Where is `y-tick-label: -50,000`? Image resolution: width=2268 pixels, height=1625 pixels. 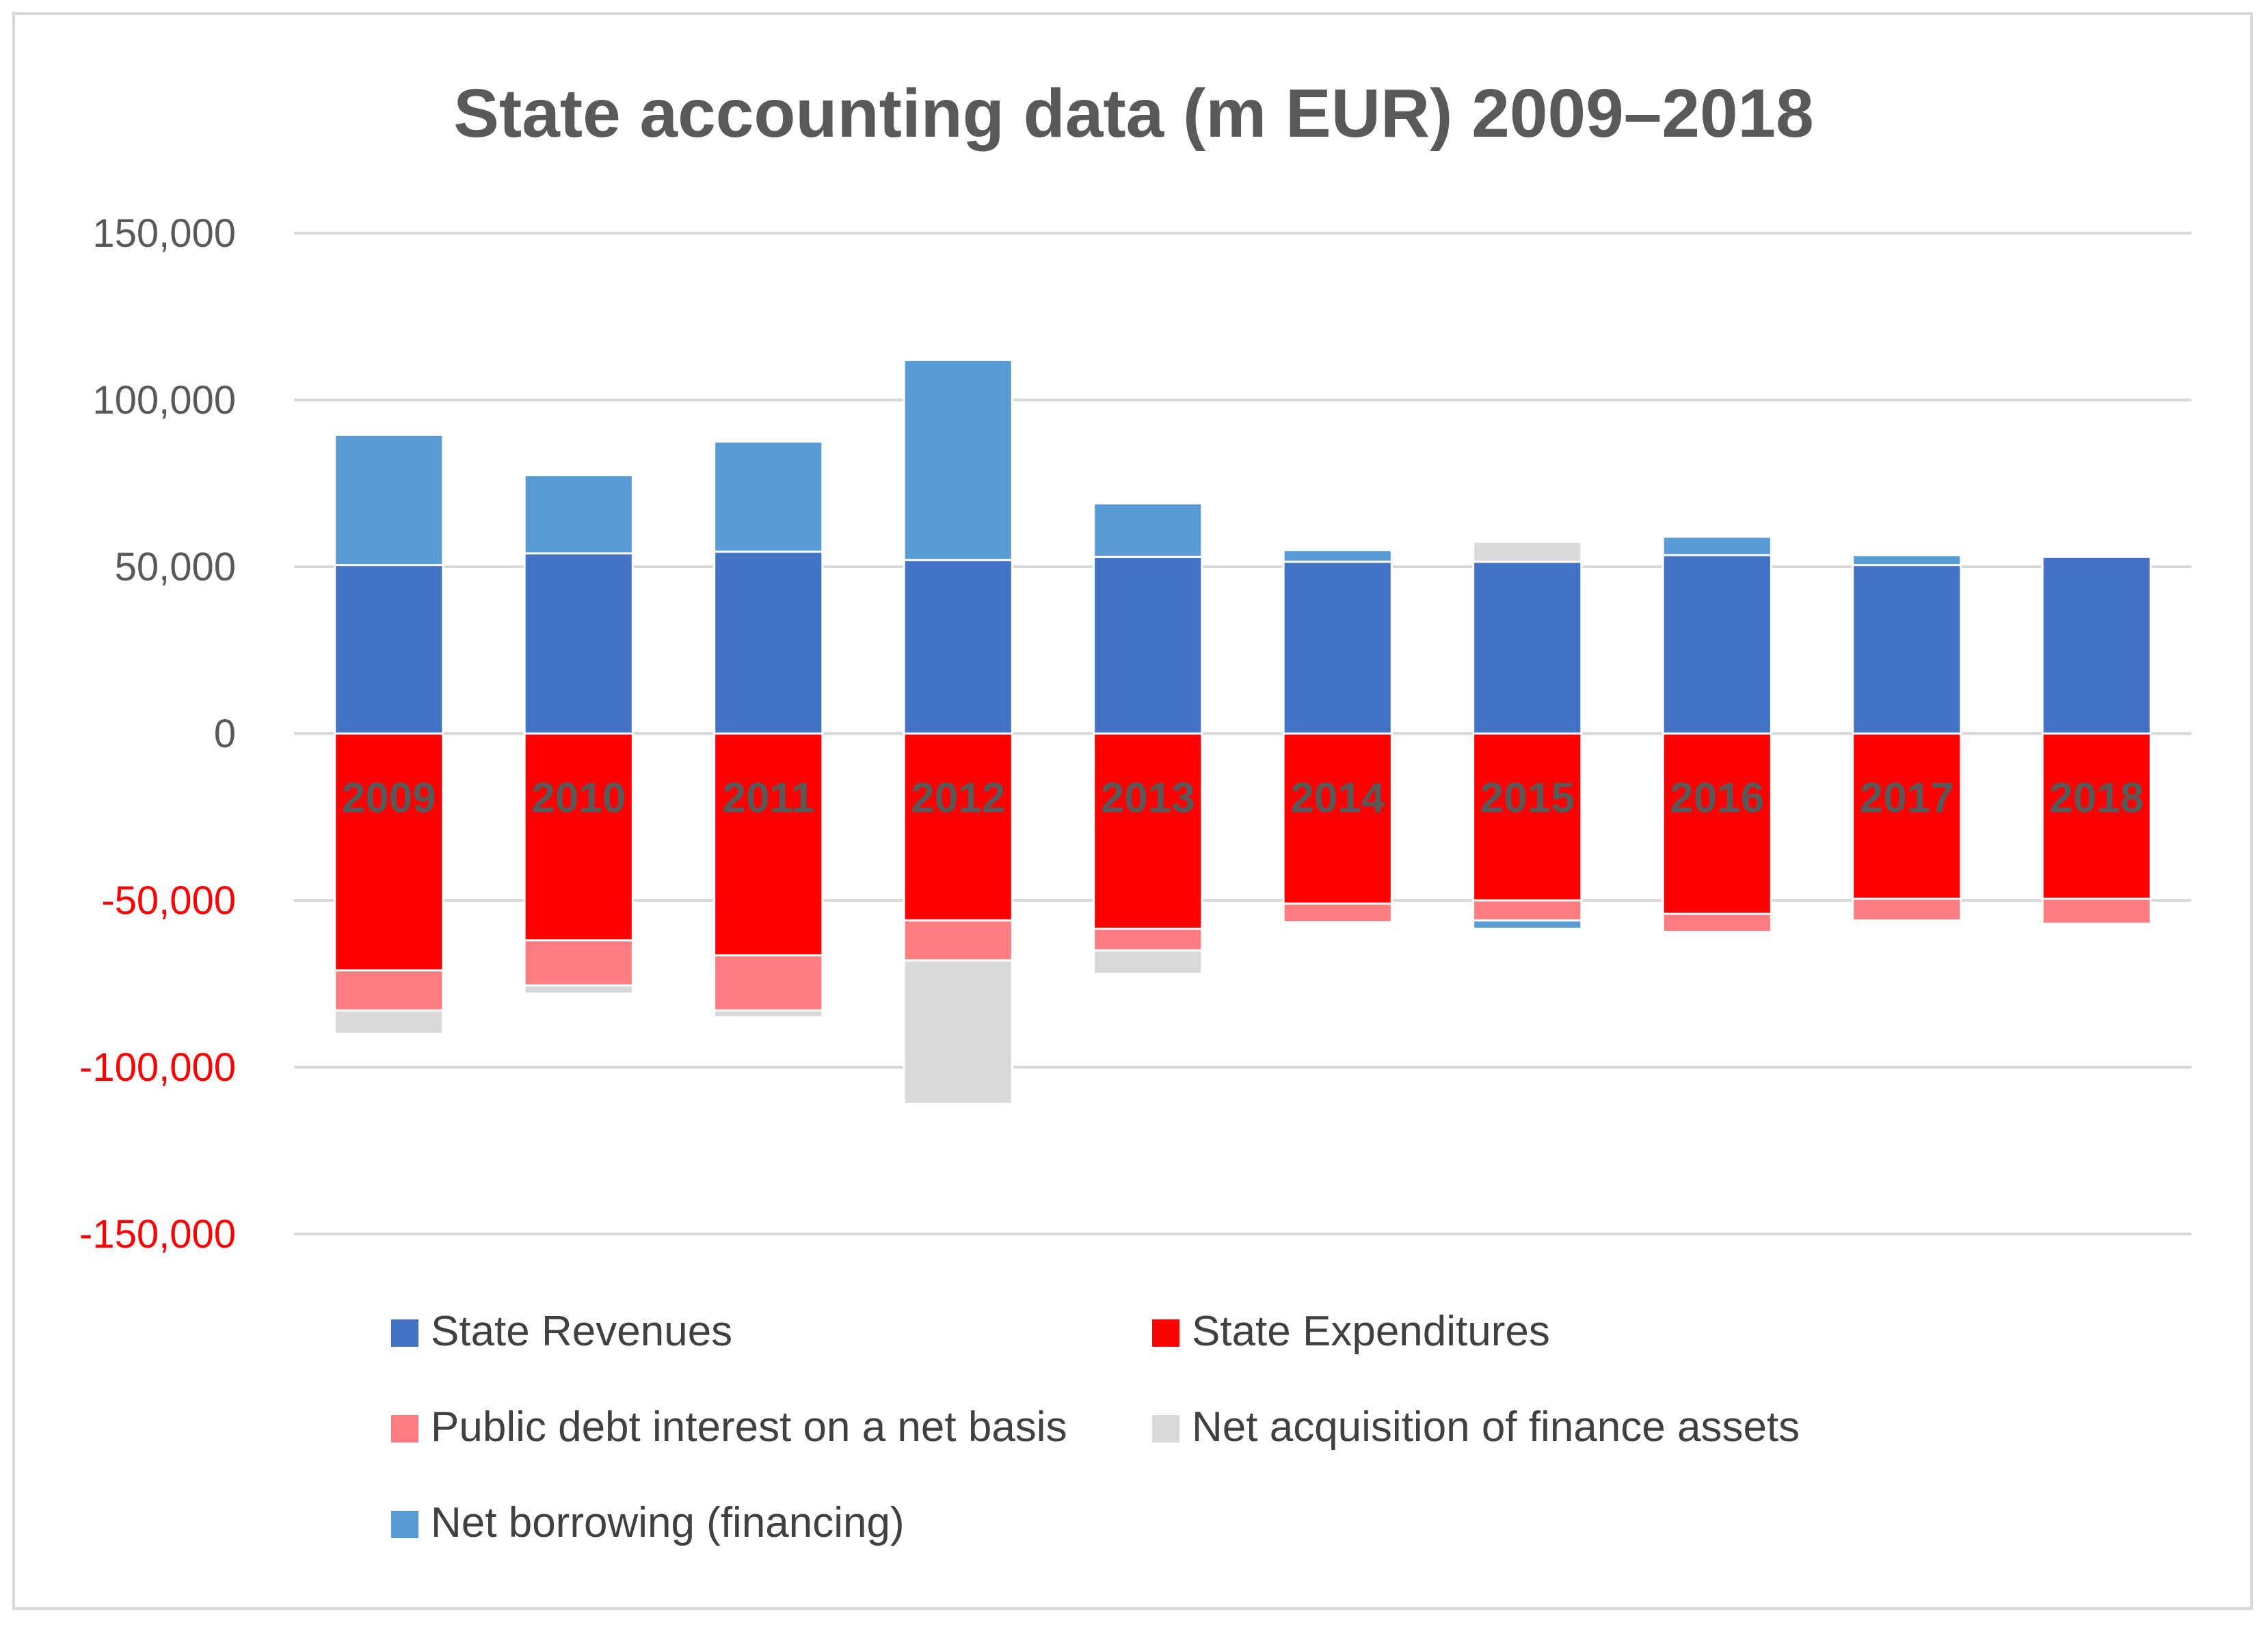
y-tick-label: -50,000 is located at coordinates (168, 901).